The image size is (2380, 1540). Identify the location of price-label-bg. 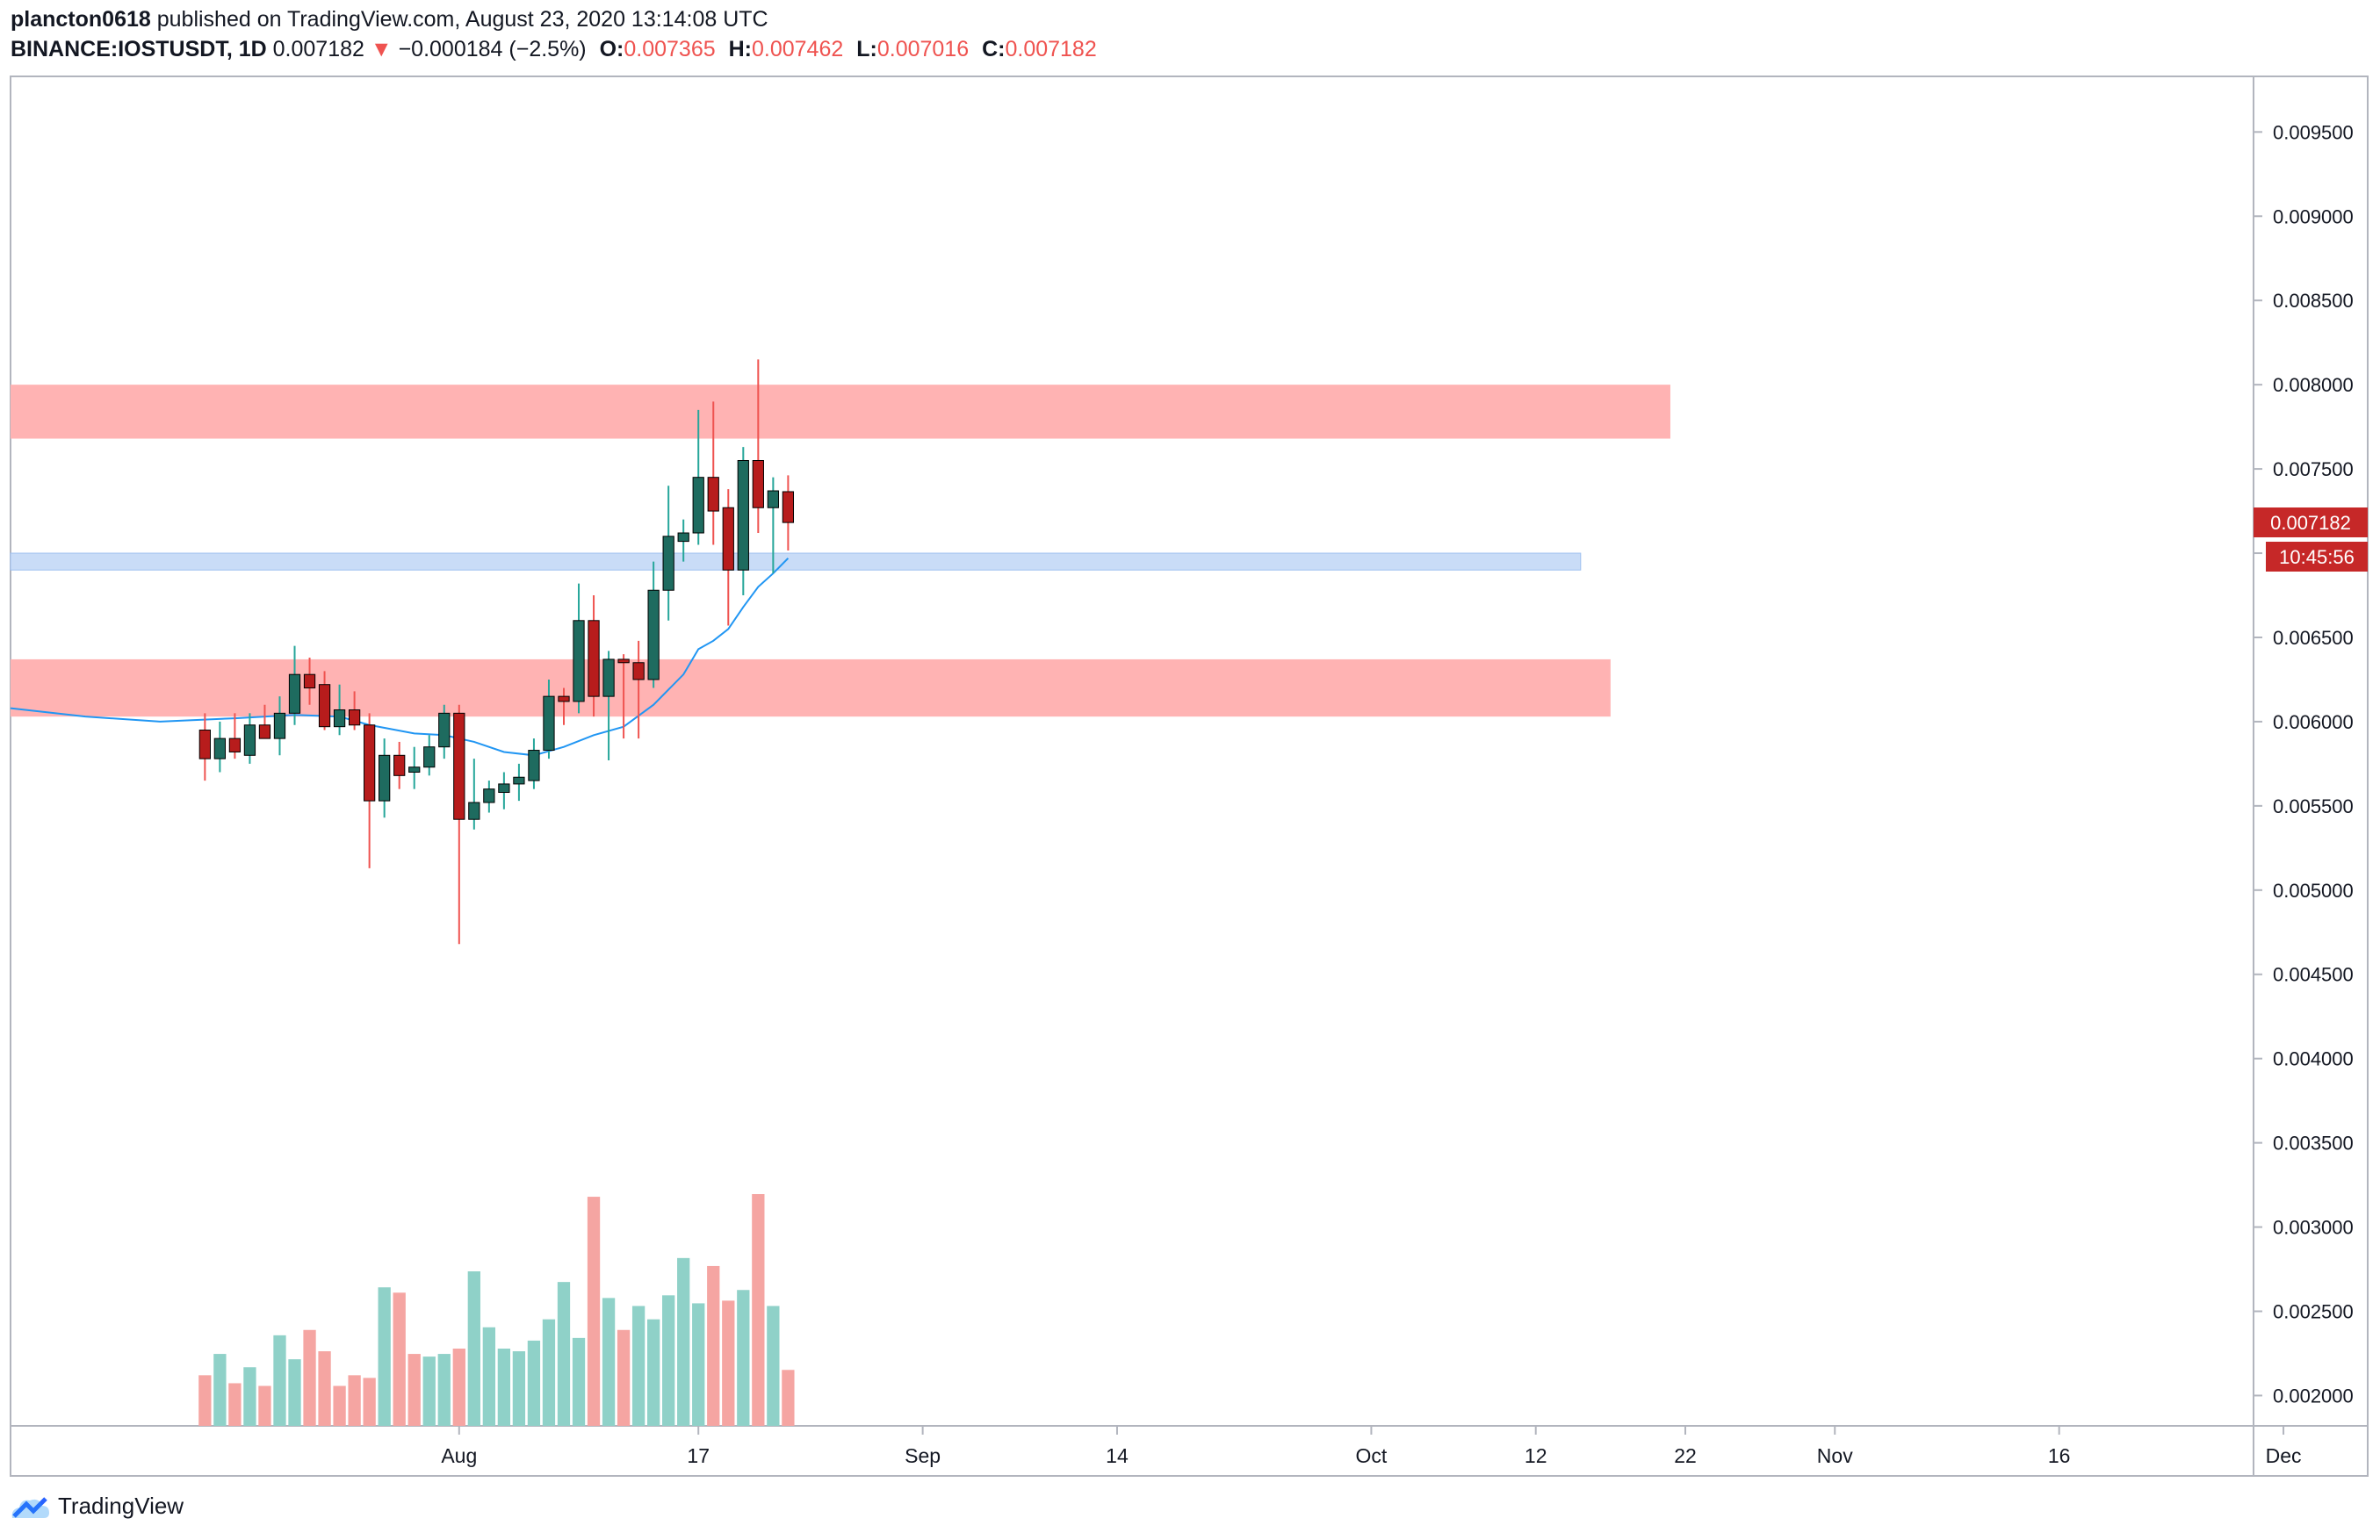
(2311, 522).